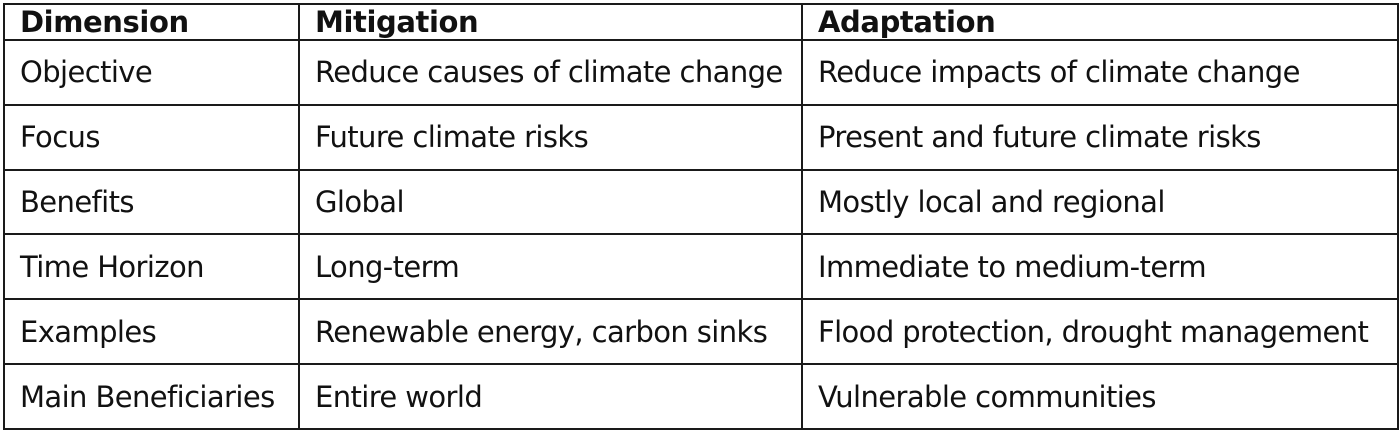  Describe the element at coordinates (151, 72) in the screenshot. I see `dimension-cell: Objective` at that location.